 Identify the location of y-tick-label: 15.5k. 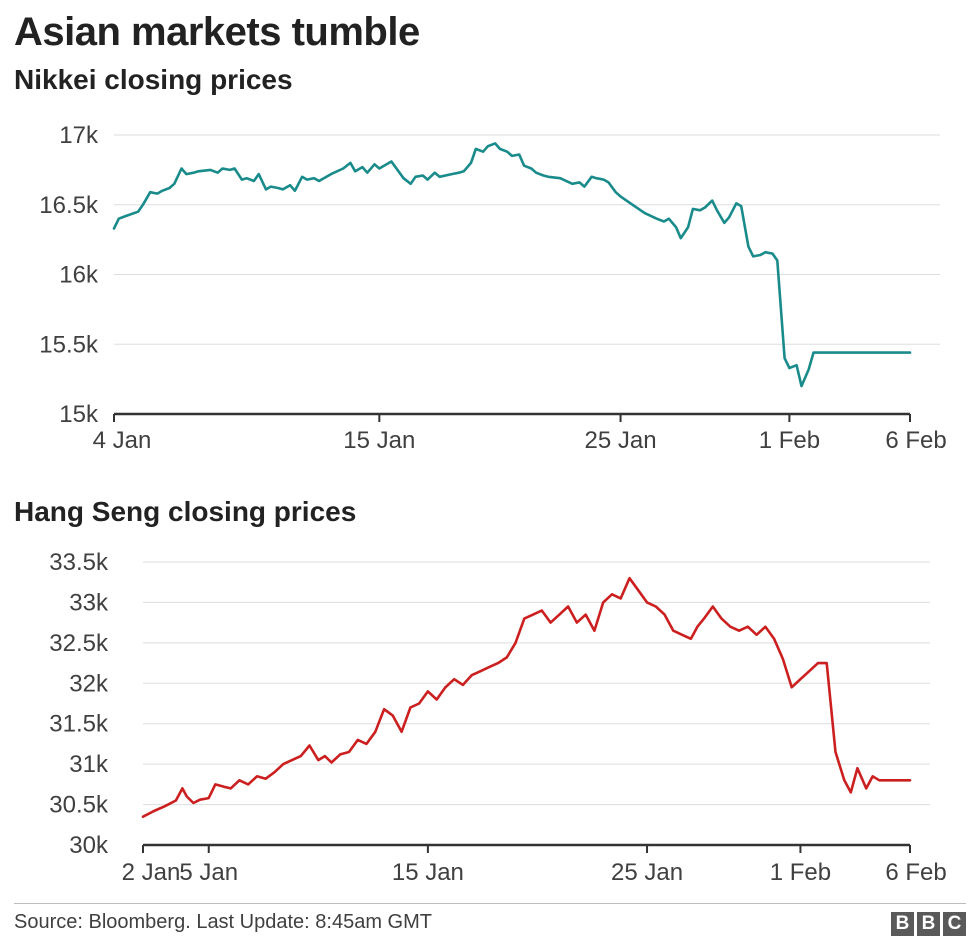
(69, 344).